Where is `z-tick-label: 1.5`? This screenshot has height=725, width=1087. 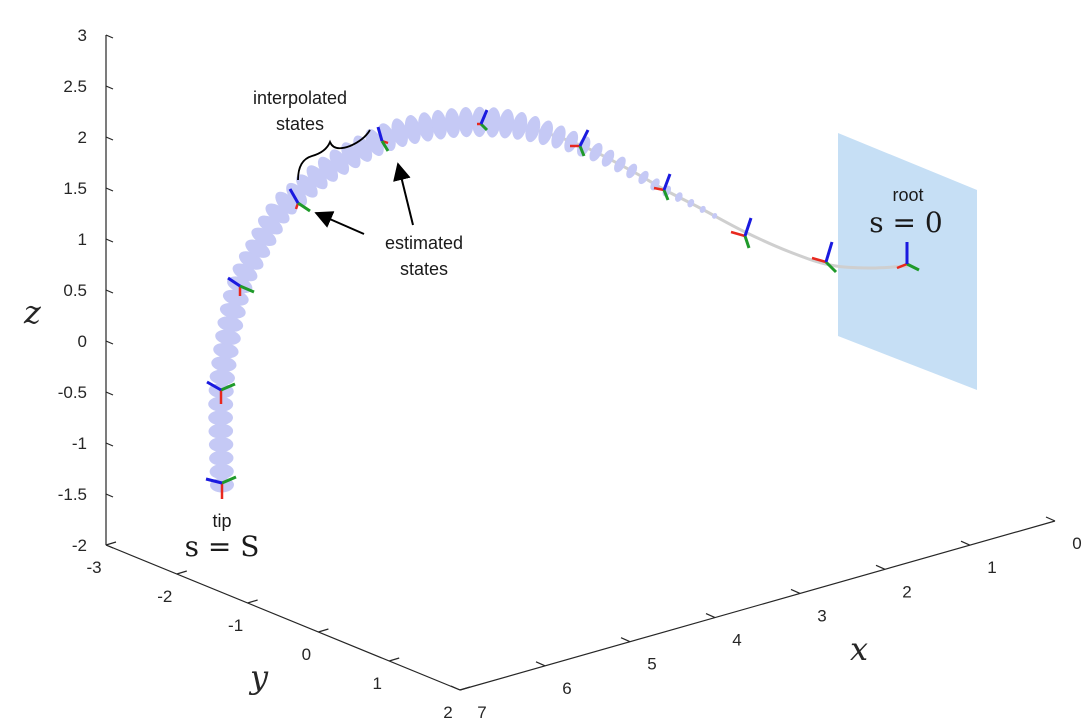 z-tick-label: 1.5 is located at coordinates (75, 188).